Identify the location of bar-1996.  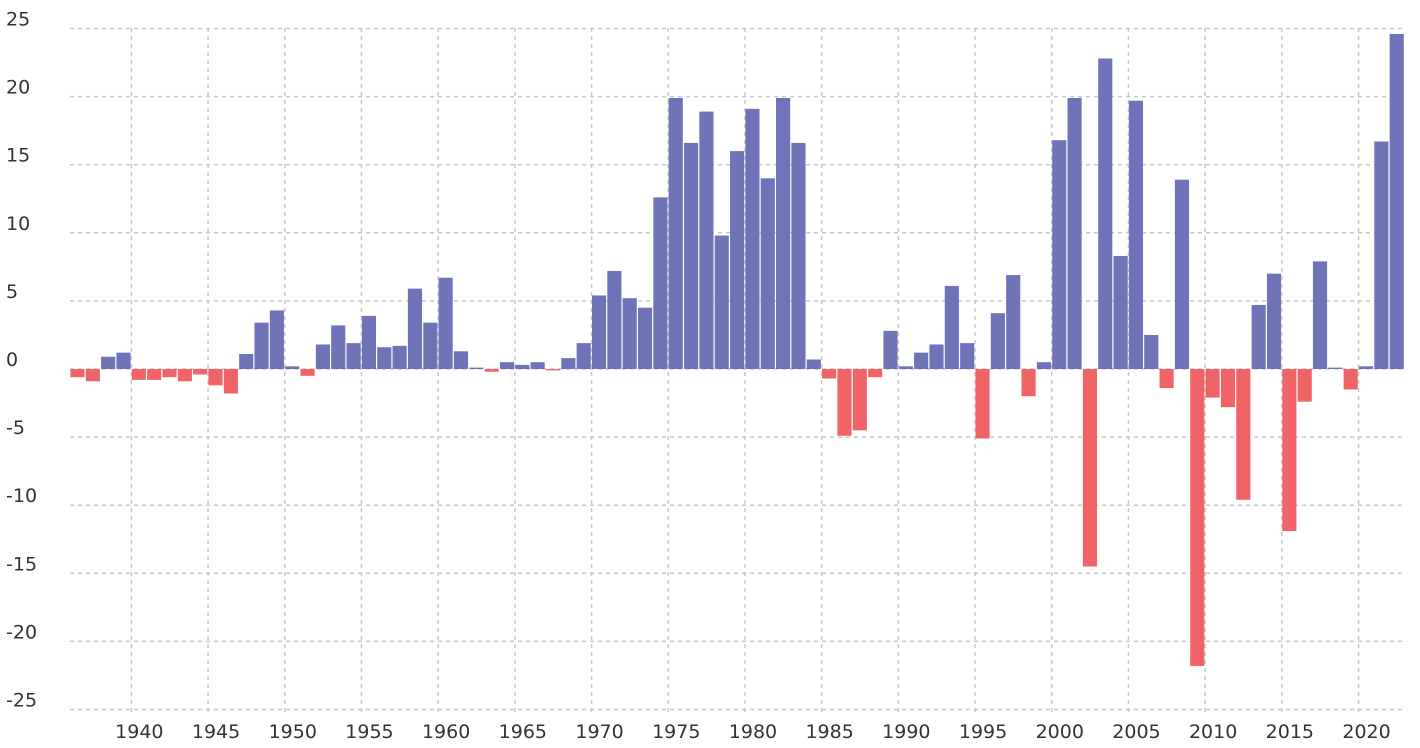
(997, 341).